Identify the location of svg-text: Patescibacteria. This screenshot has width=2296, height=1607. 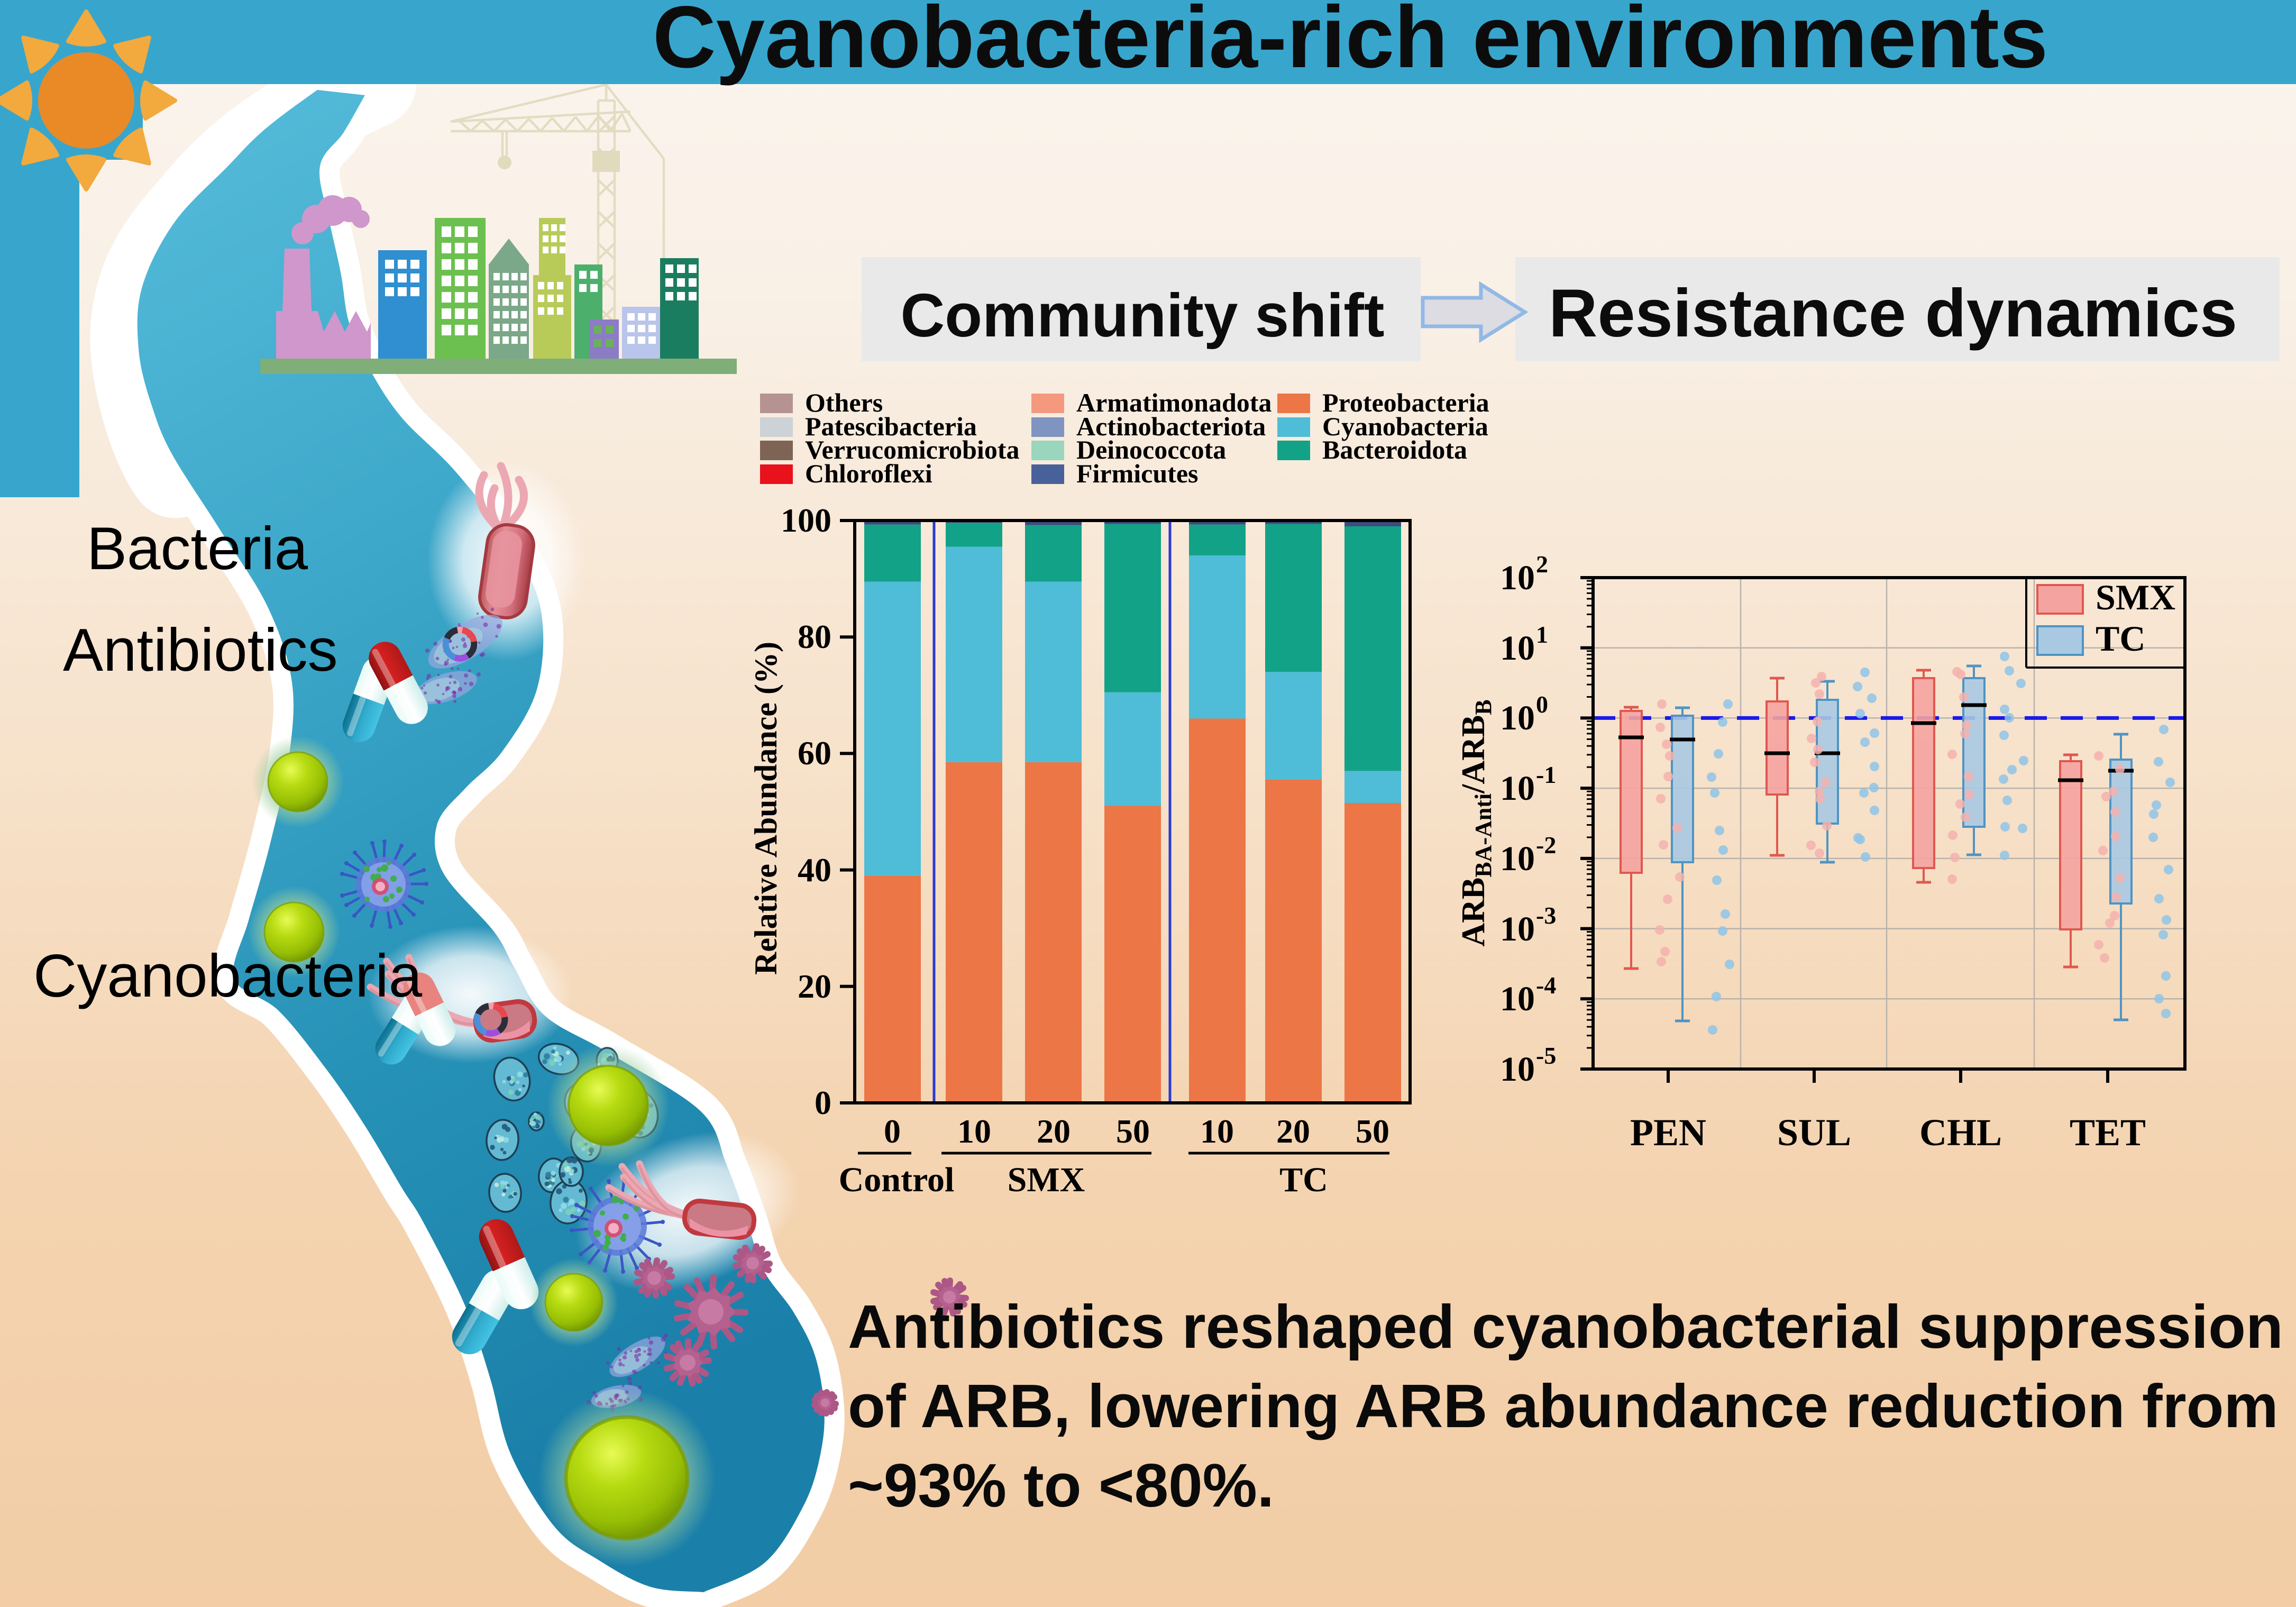
(891, 426).